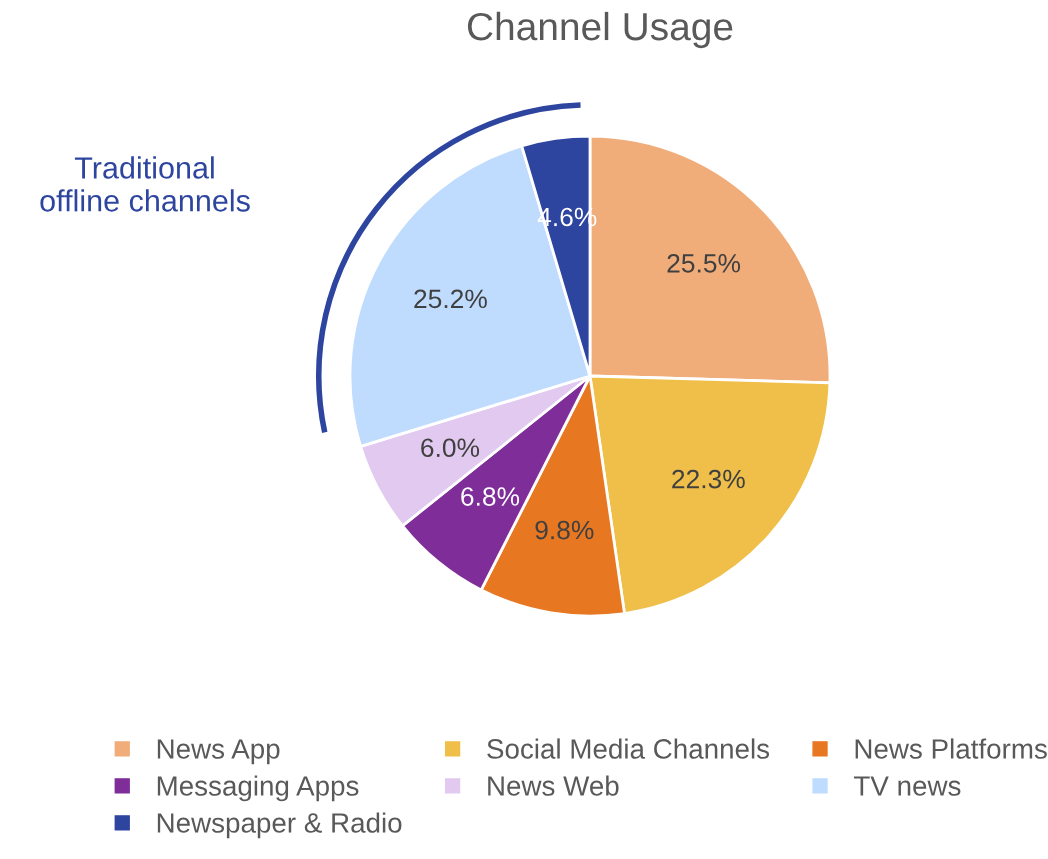  I want to click on data-label: 6.0%, so click(450, 448).